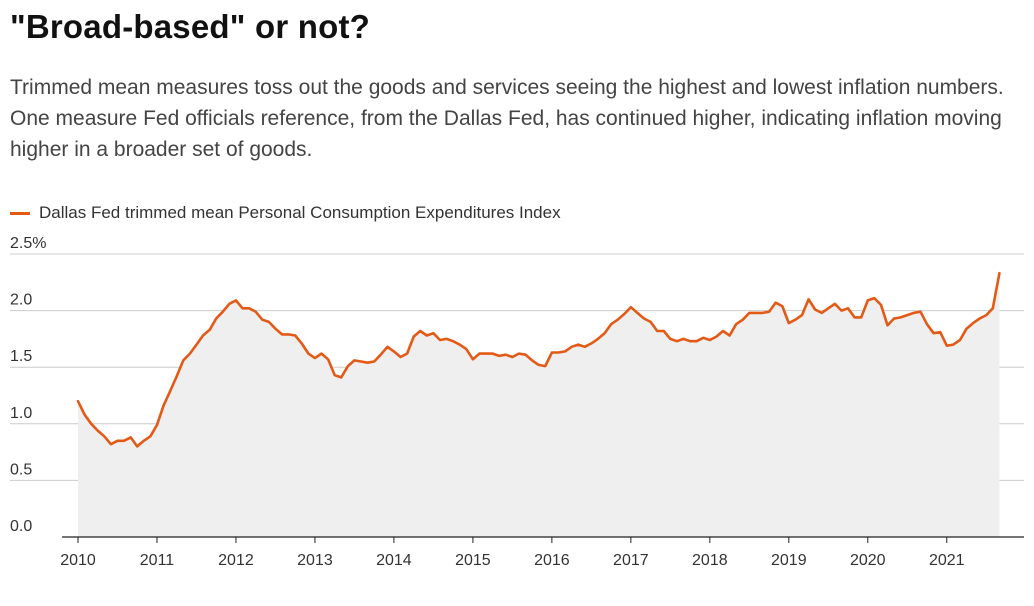 Image resolution: width=1034 pixels, height=606 pixels. What do you see at coordinates (78, 560) in the screenshot?
I see `x-tick-label: 2010` at bounding box center [78, 560].